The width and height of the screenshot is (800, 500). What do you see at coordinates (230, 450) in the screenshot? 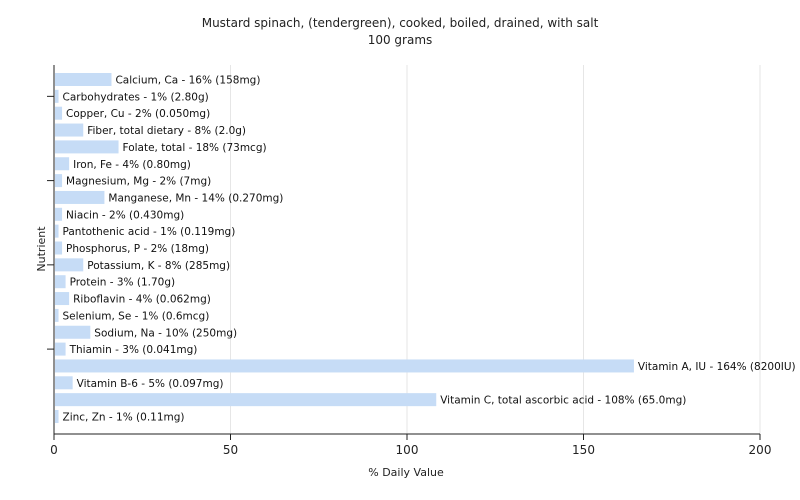
I see `x-tick-label: 50` at bounding box center [230, 450].